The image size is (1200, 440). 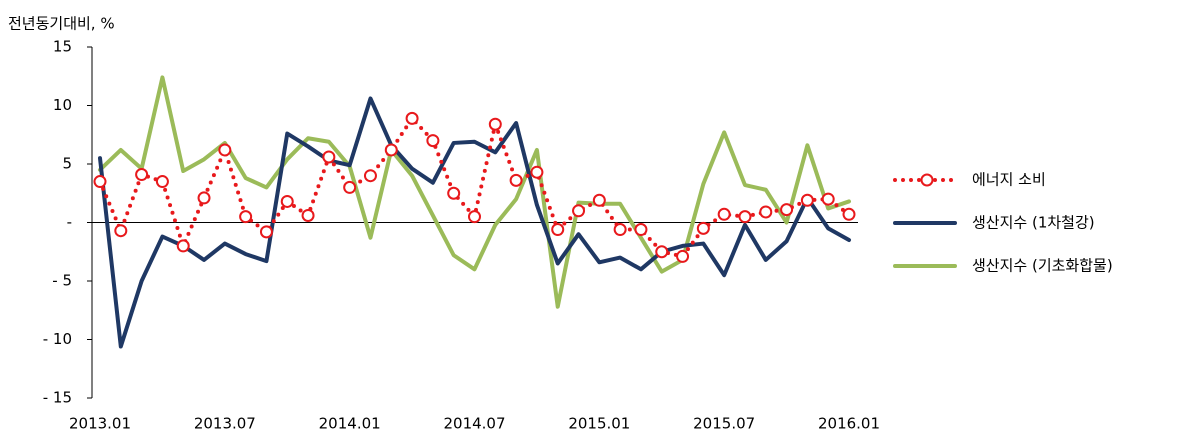 I want to click on x-tick-label: 2014.07, so click(x=474, y=424).